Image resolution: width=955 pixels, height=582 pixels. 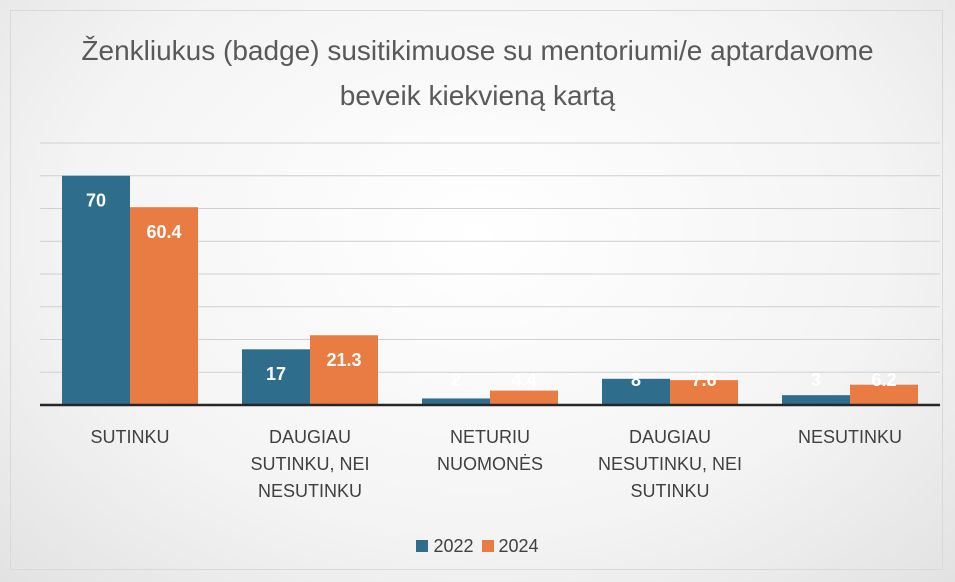 I want to click on legend: 2022 2024, so click(x=477, y=546).